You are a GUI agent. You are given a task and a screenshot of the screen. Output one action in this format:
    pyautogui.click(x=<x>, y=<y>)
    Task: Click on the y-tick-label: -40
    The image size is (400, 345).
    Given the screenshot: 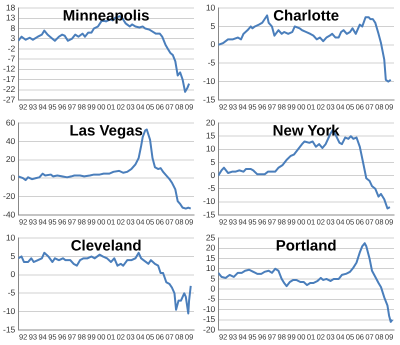 What is the action you would take?
    pyautogui.click(x=9, y=214)
    